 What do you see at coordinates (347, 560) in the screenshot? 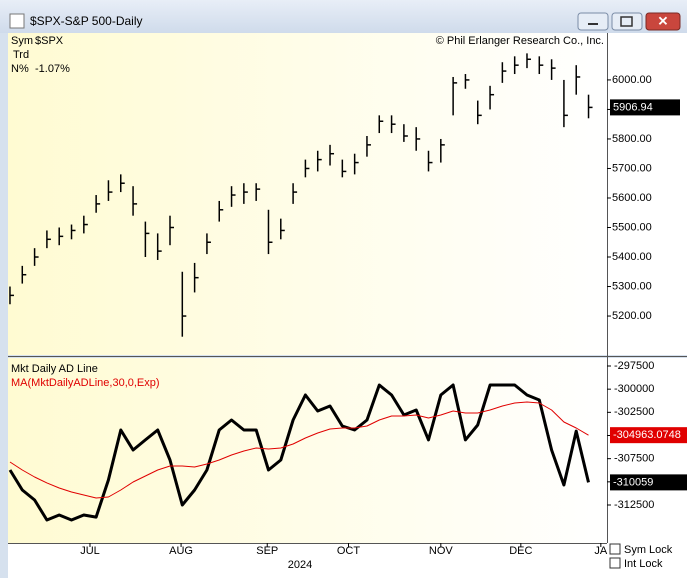
I see `x-axis-area` at bounding box center [347, 560].